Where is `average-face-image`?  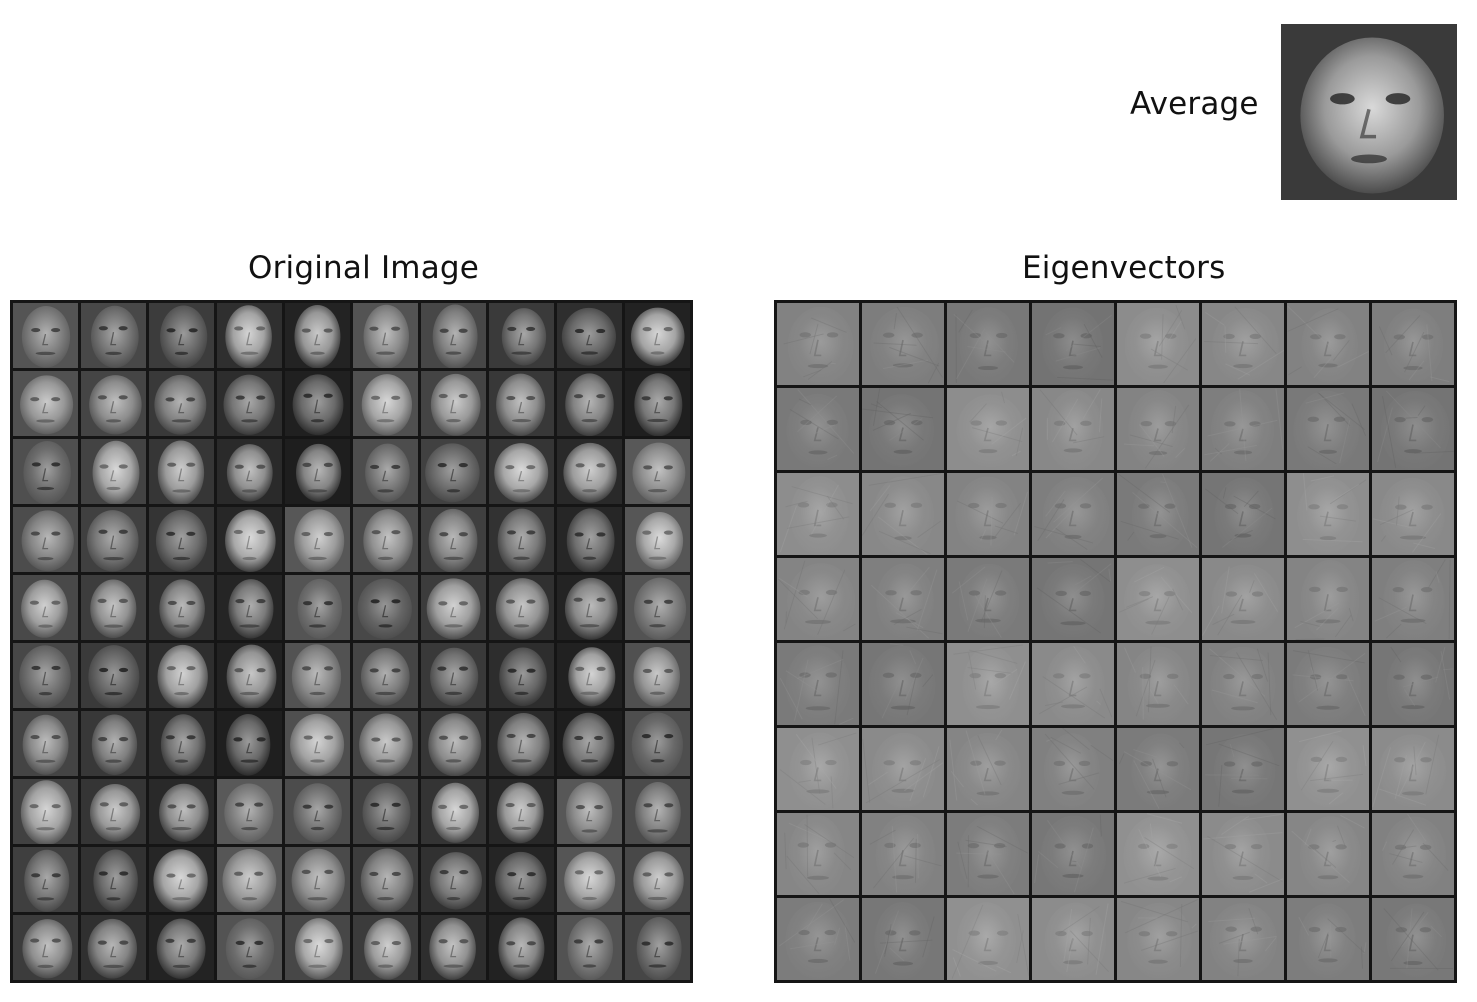
average-face-image is located at coordinates (1369, 112).